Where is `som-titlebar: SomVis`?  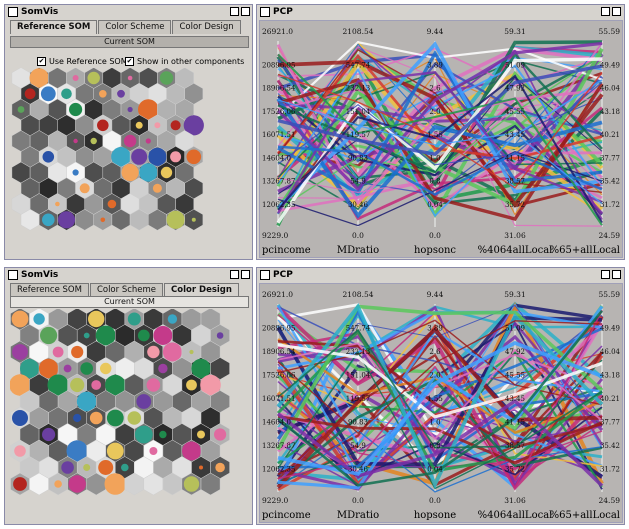 som-titlebar: SomVis is located at coordinates (128, 275).